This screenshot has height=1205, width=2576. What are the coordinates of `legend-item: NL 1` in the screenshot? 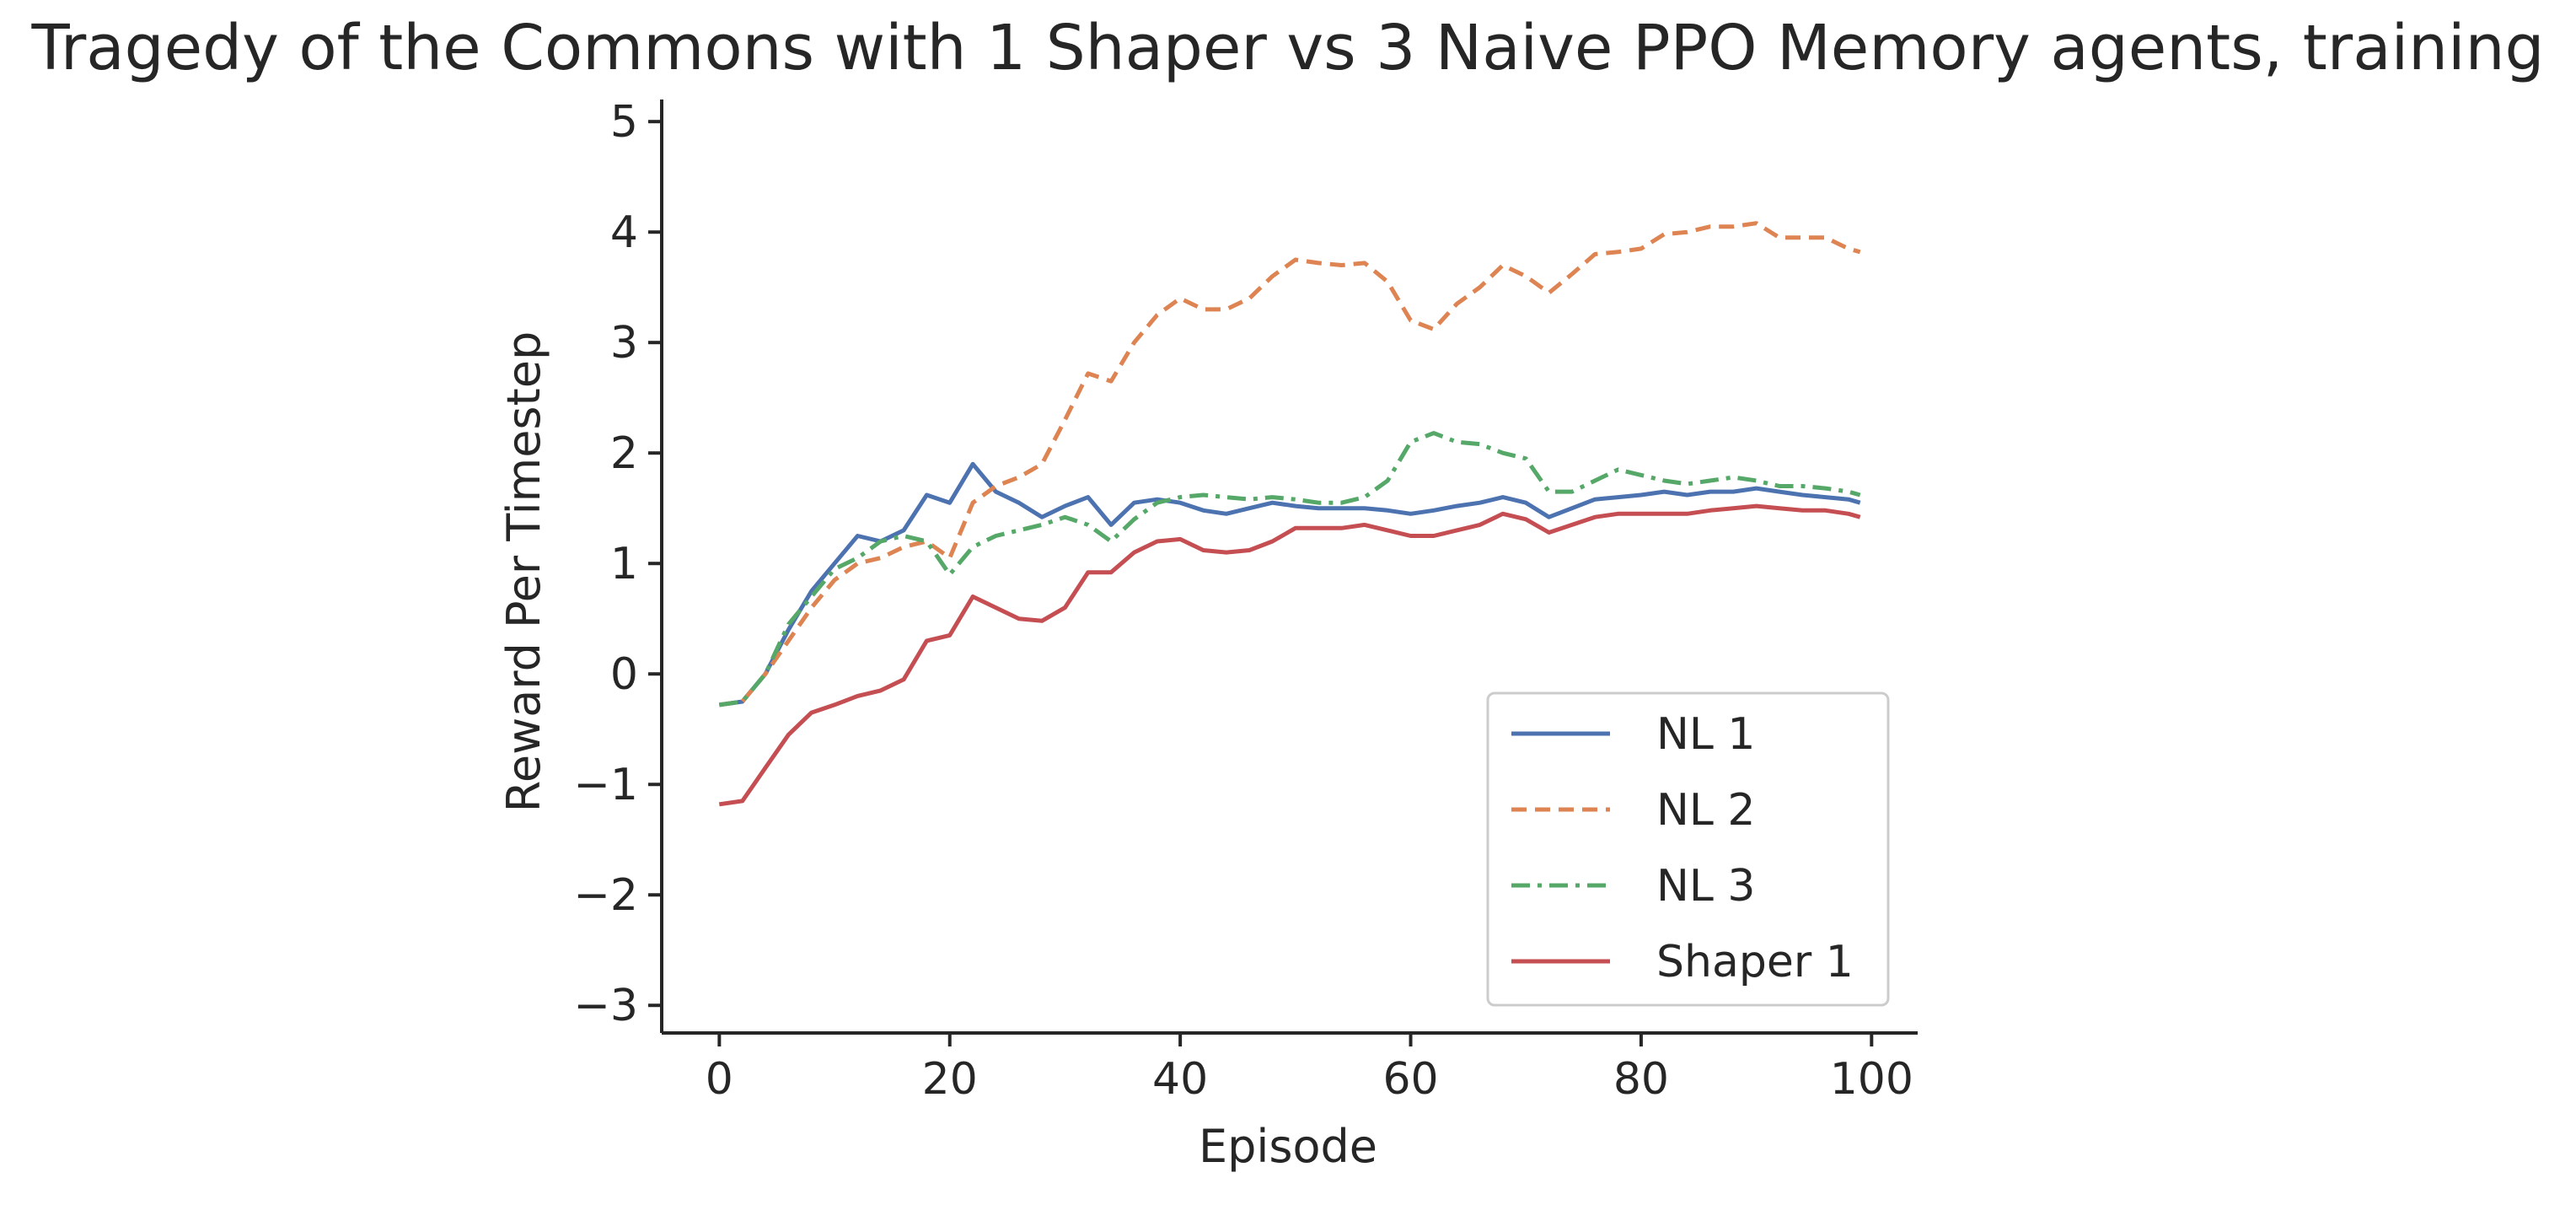 It's located at (1633, 734).